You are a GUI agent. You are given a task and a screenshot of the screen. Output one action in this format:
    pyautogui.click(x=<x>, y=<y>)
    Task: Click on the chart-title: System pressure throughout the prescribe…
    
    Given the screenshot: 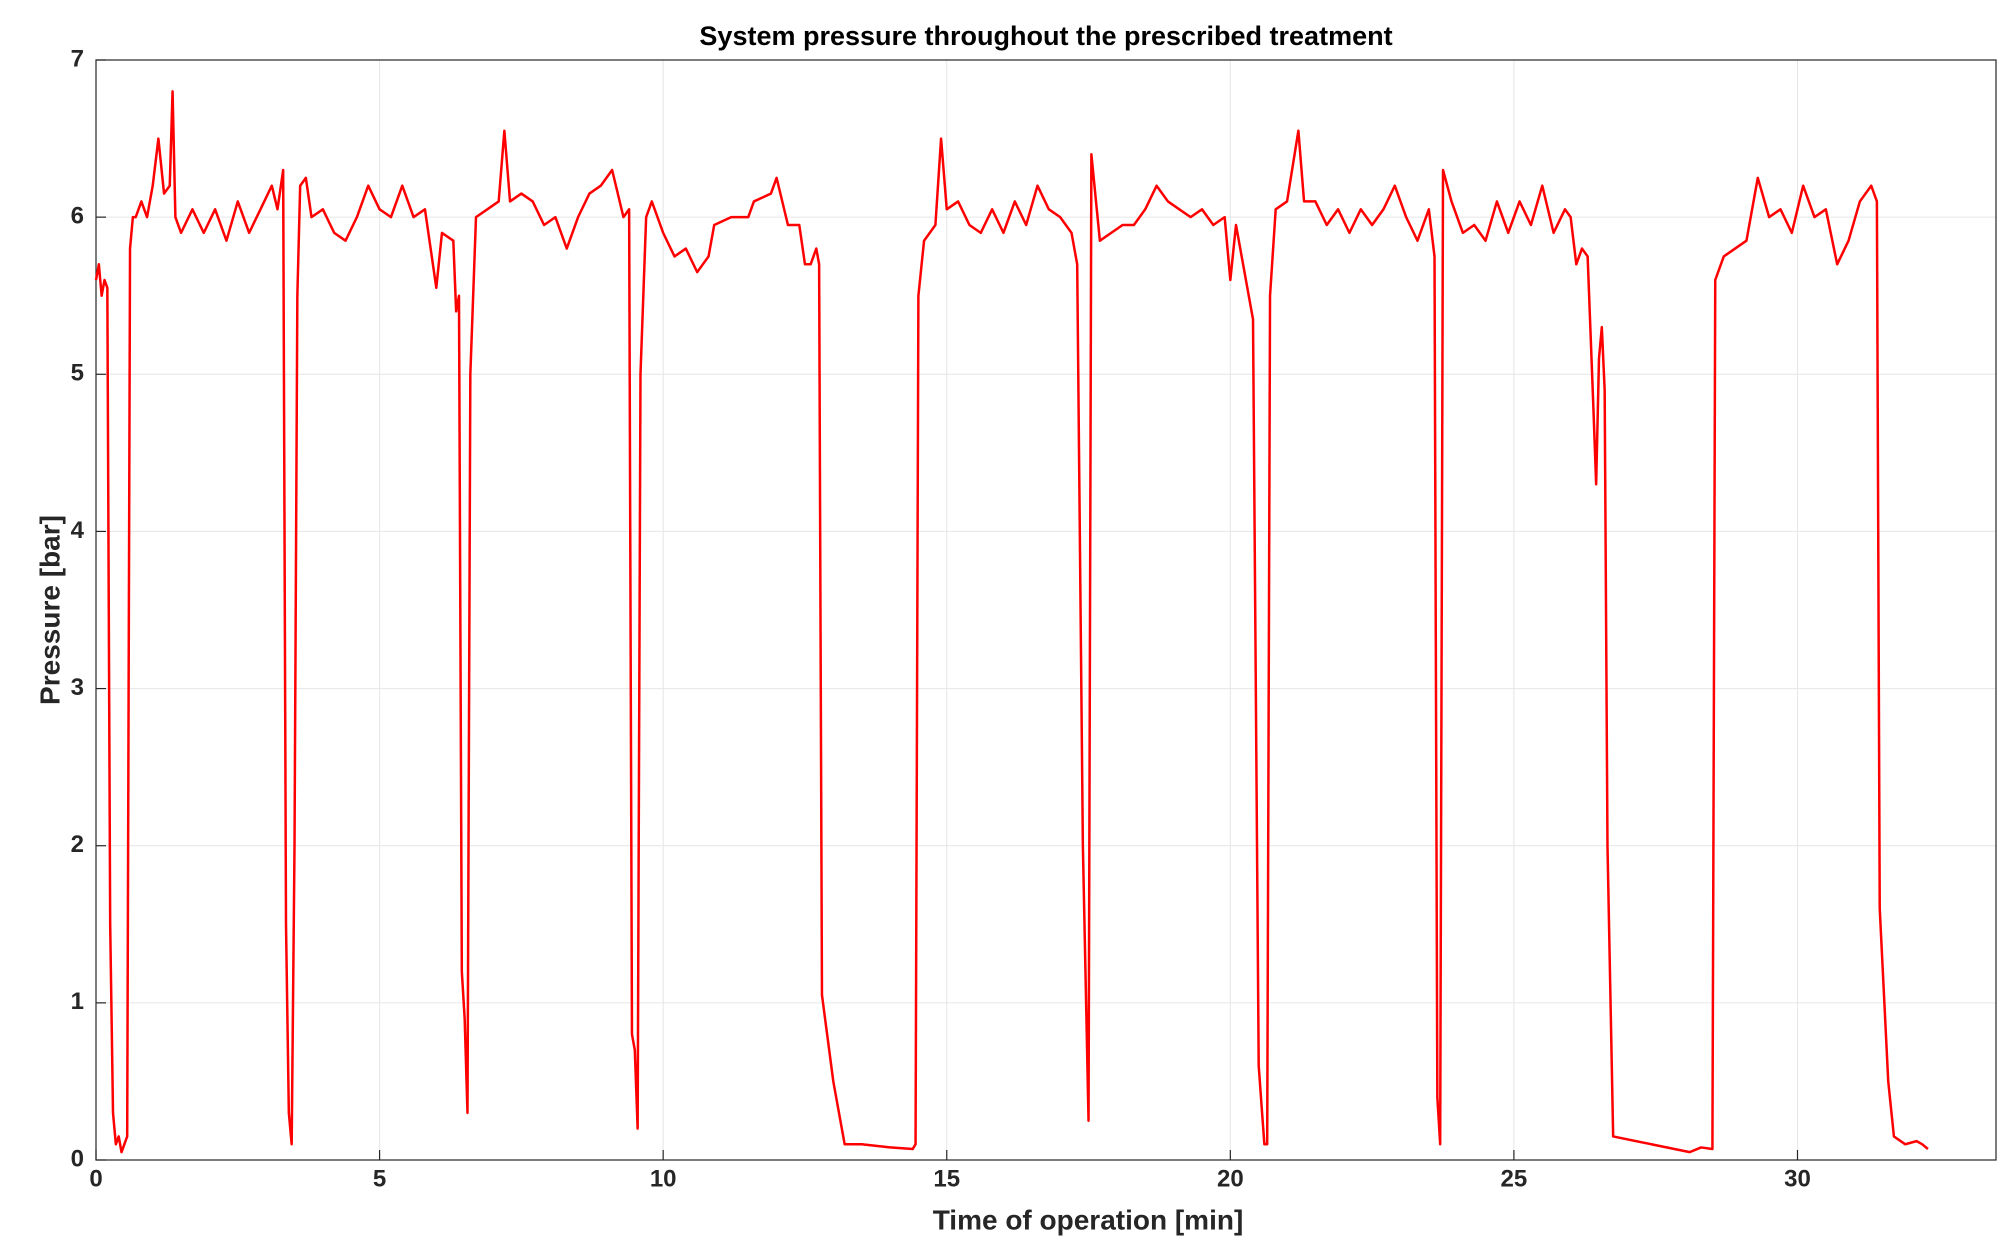 What is the action you would take?
    pyautogui.click(x=1045, y=36)
    